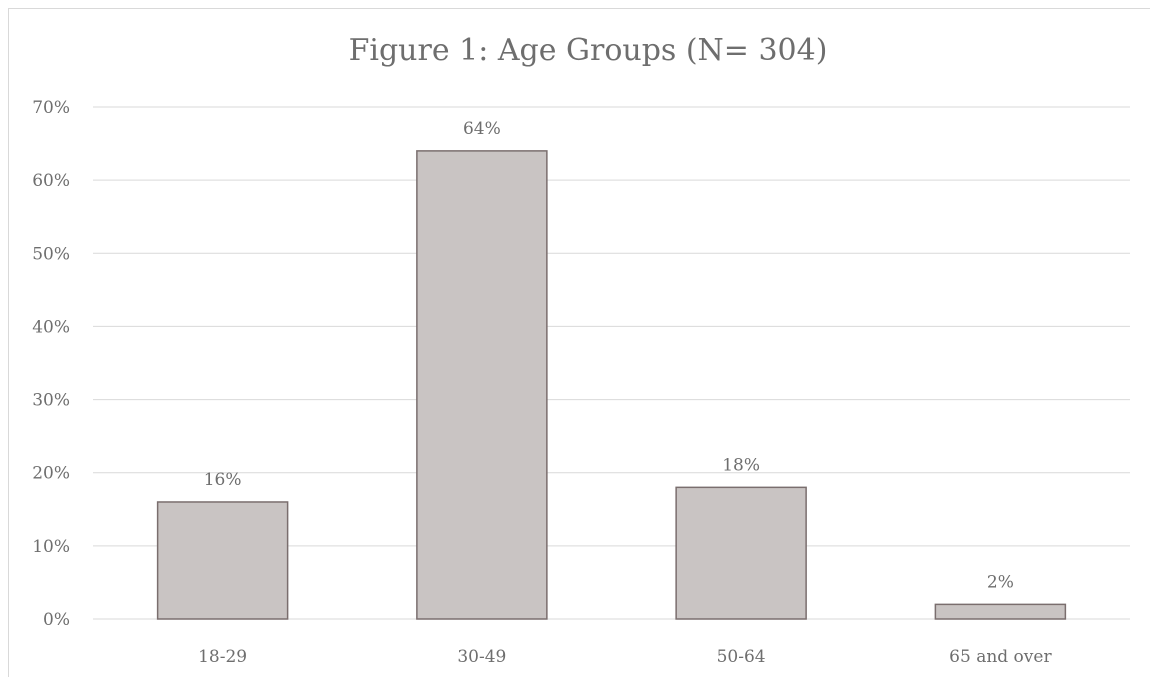 The image size is (1150, 677). What do you see at coordinates (482, 129) in the screenshot?
I see `data-label: 64%` at bounding box center [482, 129].